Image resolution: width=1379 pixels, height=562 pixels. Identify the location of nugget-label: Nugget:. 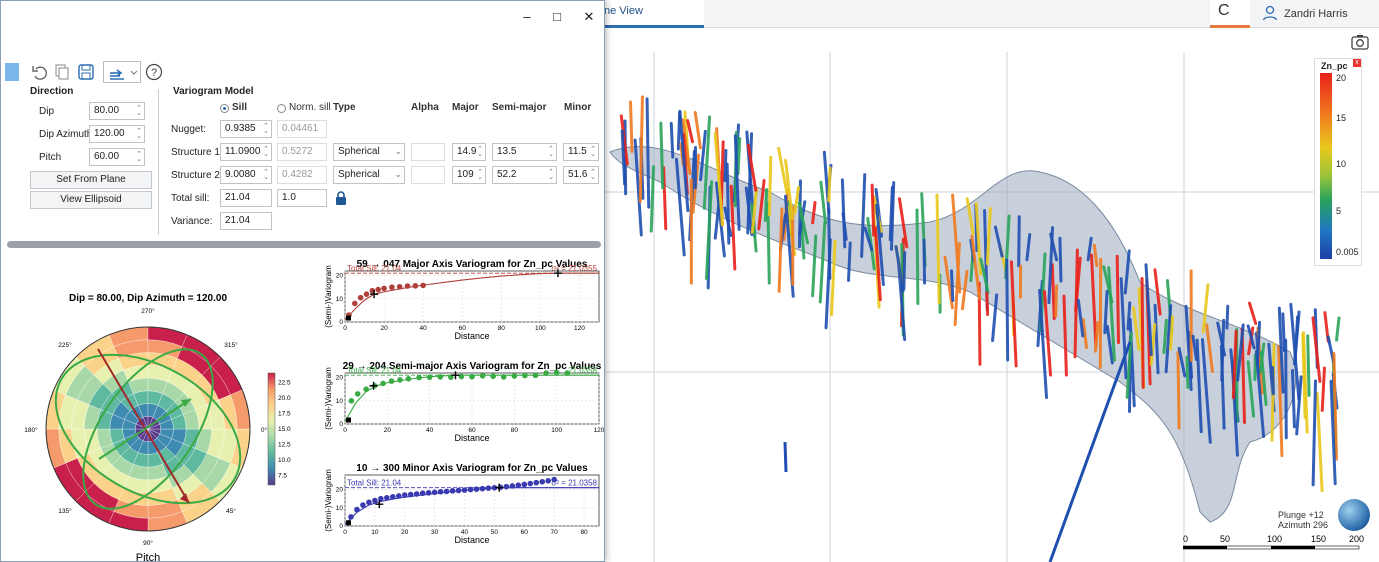
(189, 129).